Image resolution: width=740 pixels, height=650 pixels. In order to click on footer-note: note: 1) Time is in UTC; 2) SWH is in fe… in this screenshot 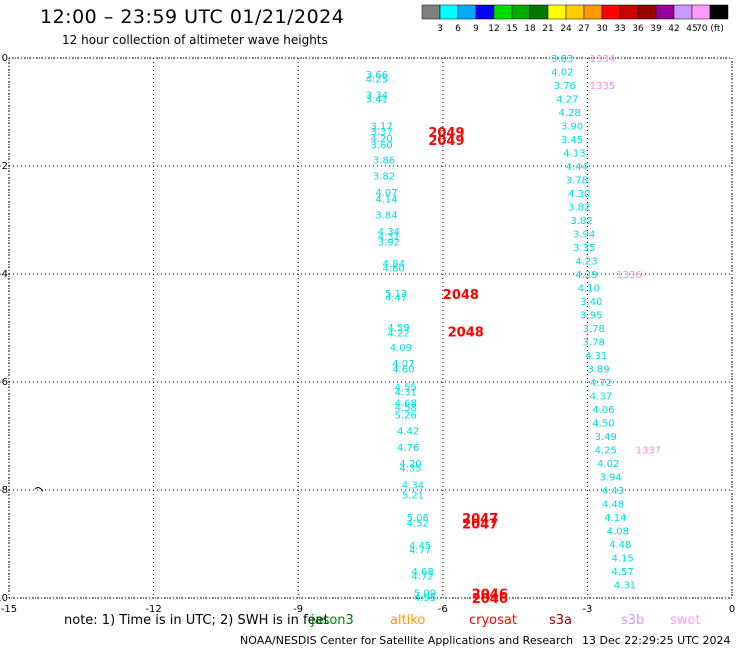, I will do `click(196, 620)`.